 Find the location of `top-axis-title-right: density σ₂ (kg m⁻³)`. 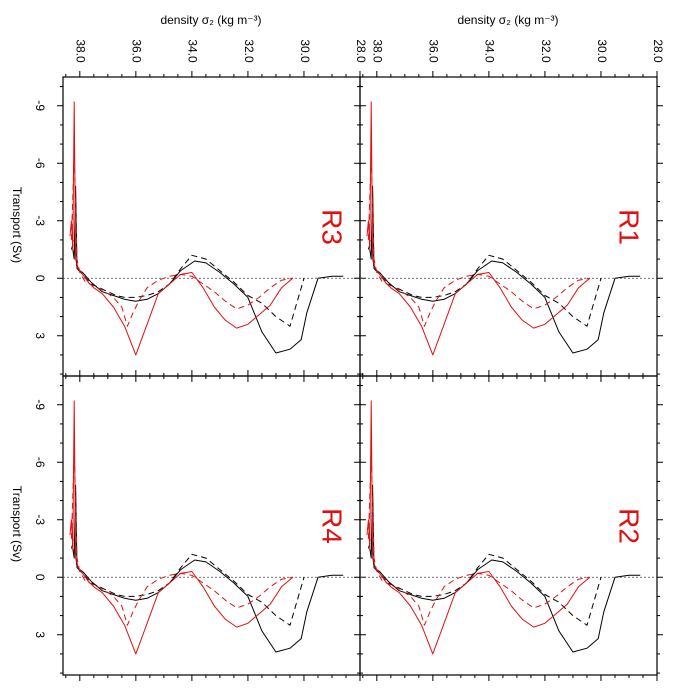

top-axis-title-right: density σ₂ (kg m⁻³) is located at coordinates (507, 20).